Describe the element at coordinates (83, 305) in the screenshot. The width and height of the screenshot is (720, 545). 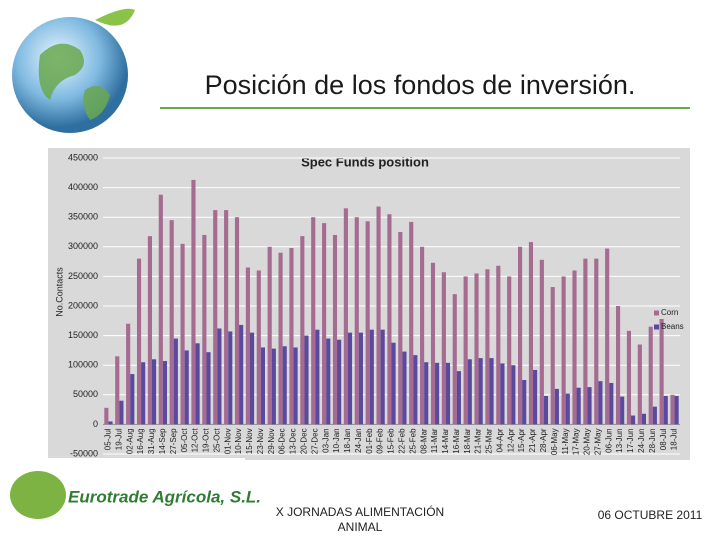
I see `y-tick-label: 200000` at that location.